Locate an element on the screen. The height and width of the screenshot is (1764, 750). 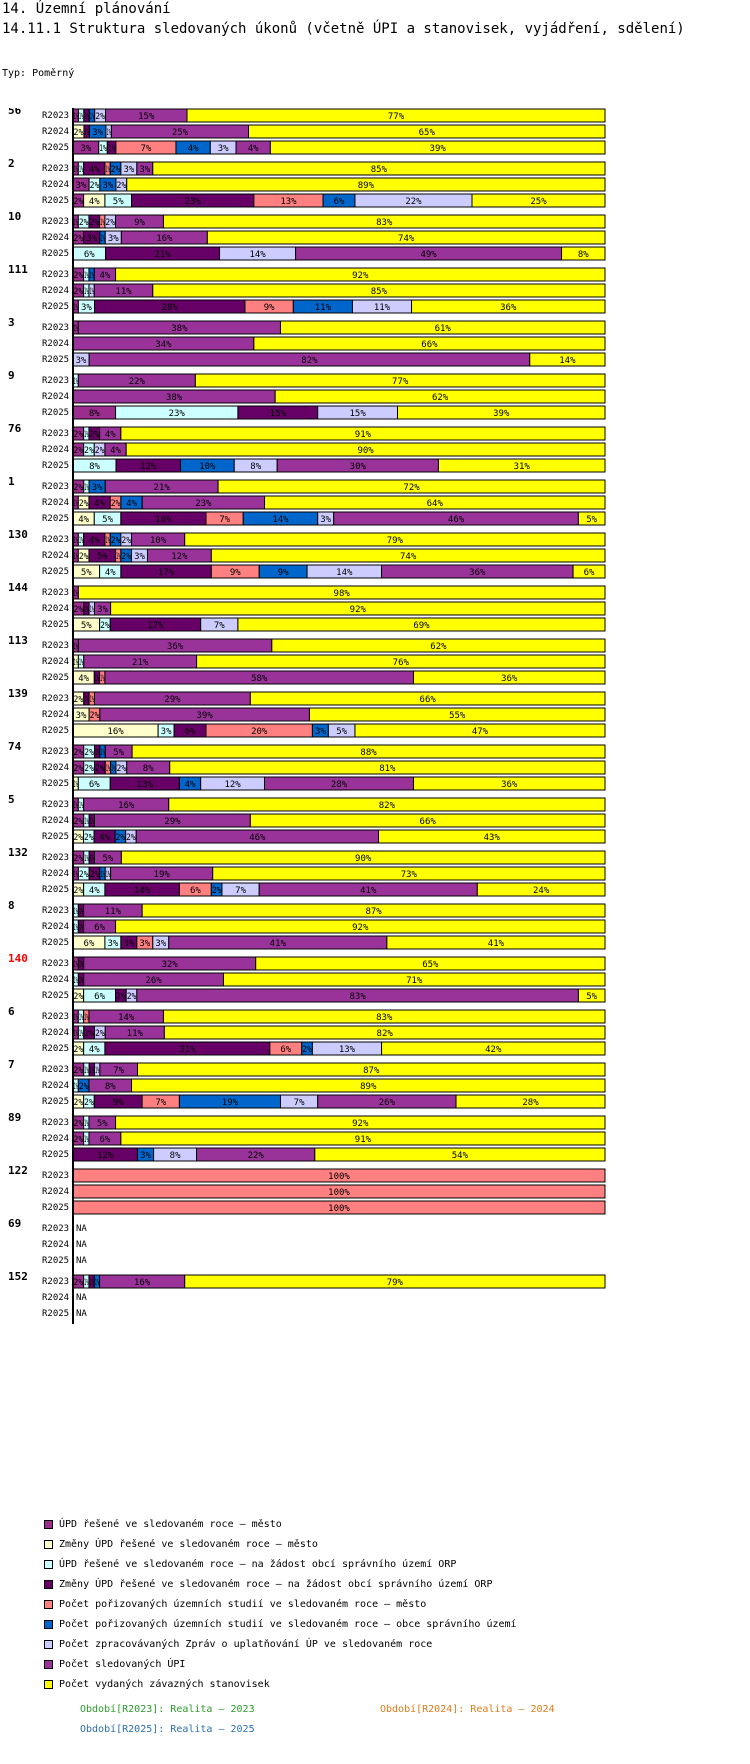
data-label: 6% is located at coordinates (104, 1140).